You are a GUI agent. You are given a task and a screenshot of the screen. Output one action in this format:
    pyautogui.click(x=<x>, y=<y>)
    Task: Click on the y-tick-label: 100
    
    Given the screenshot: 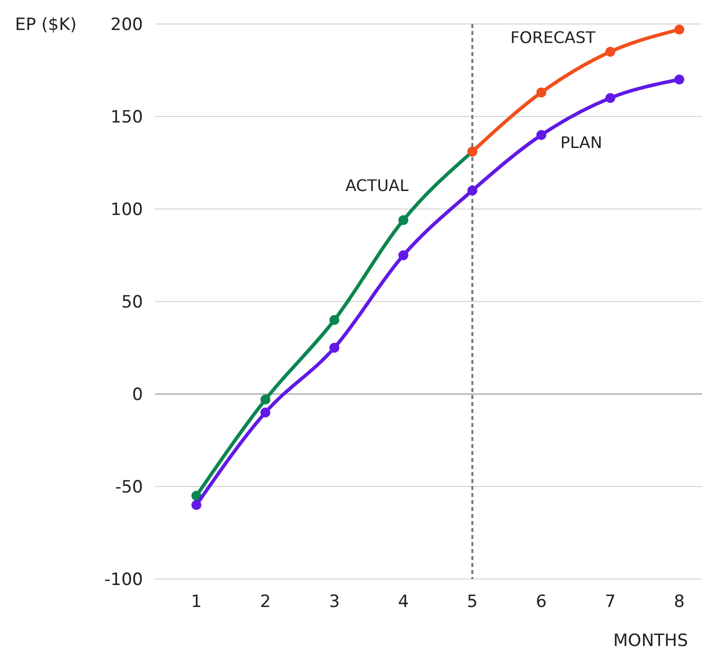 What is the action you would take?
    pyautogui.click(x=126, y=210)
    